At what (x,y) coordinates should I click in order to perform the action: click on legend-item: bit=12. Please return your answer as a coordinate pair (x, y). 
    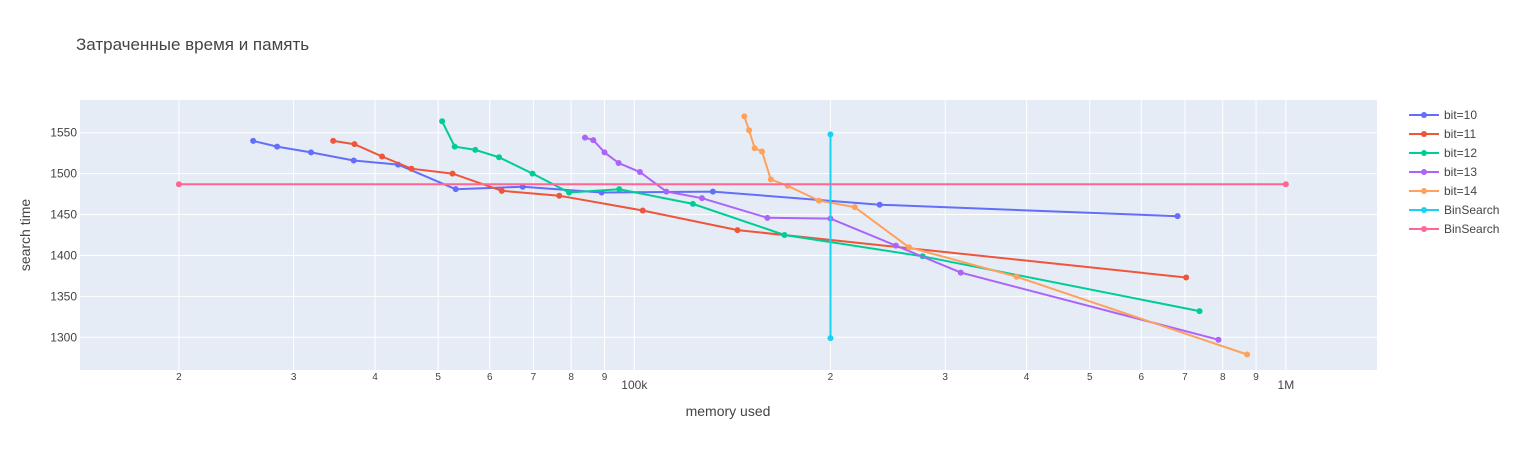
    Looking at the image, I should click on (1443, 153).